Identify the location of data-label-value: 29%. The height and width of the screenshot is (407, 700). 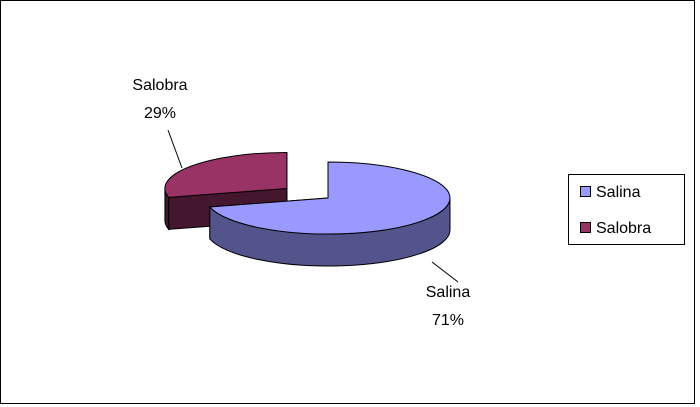
(160, 113).